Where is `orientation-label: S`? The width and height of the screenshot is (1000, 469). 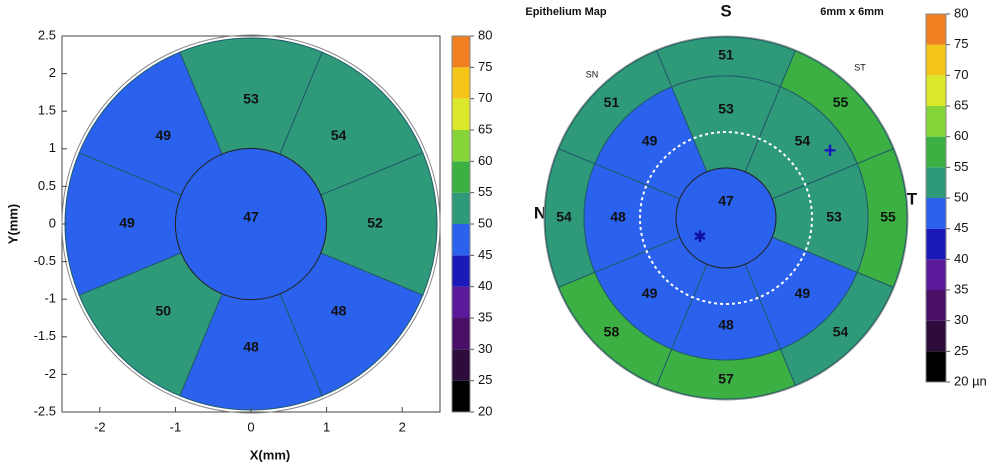
orientation-label: S is located at coordinates (725, 10).